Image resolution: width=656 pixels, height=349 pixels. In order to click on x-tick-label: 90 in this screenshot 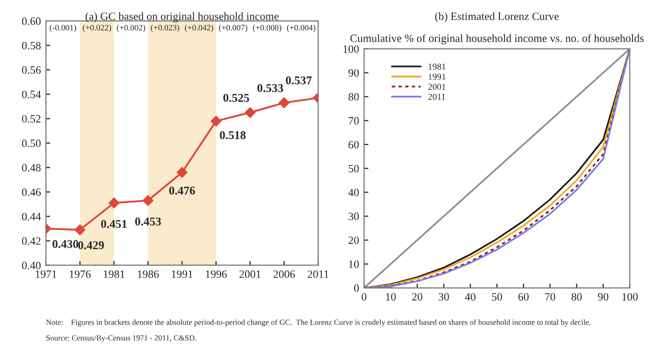, I will do `click(603, 297)`.